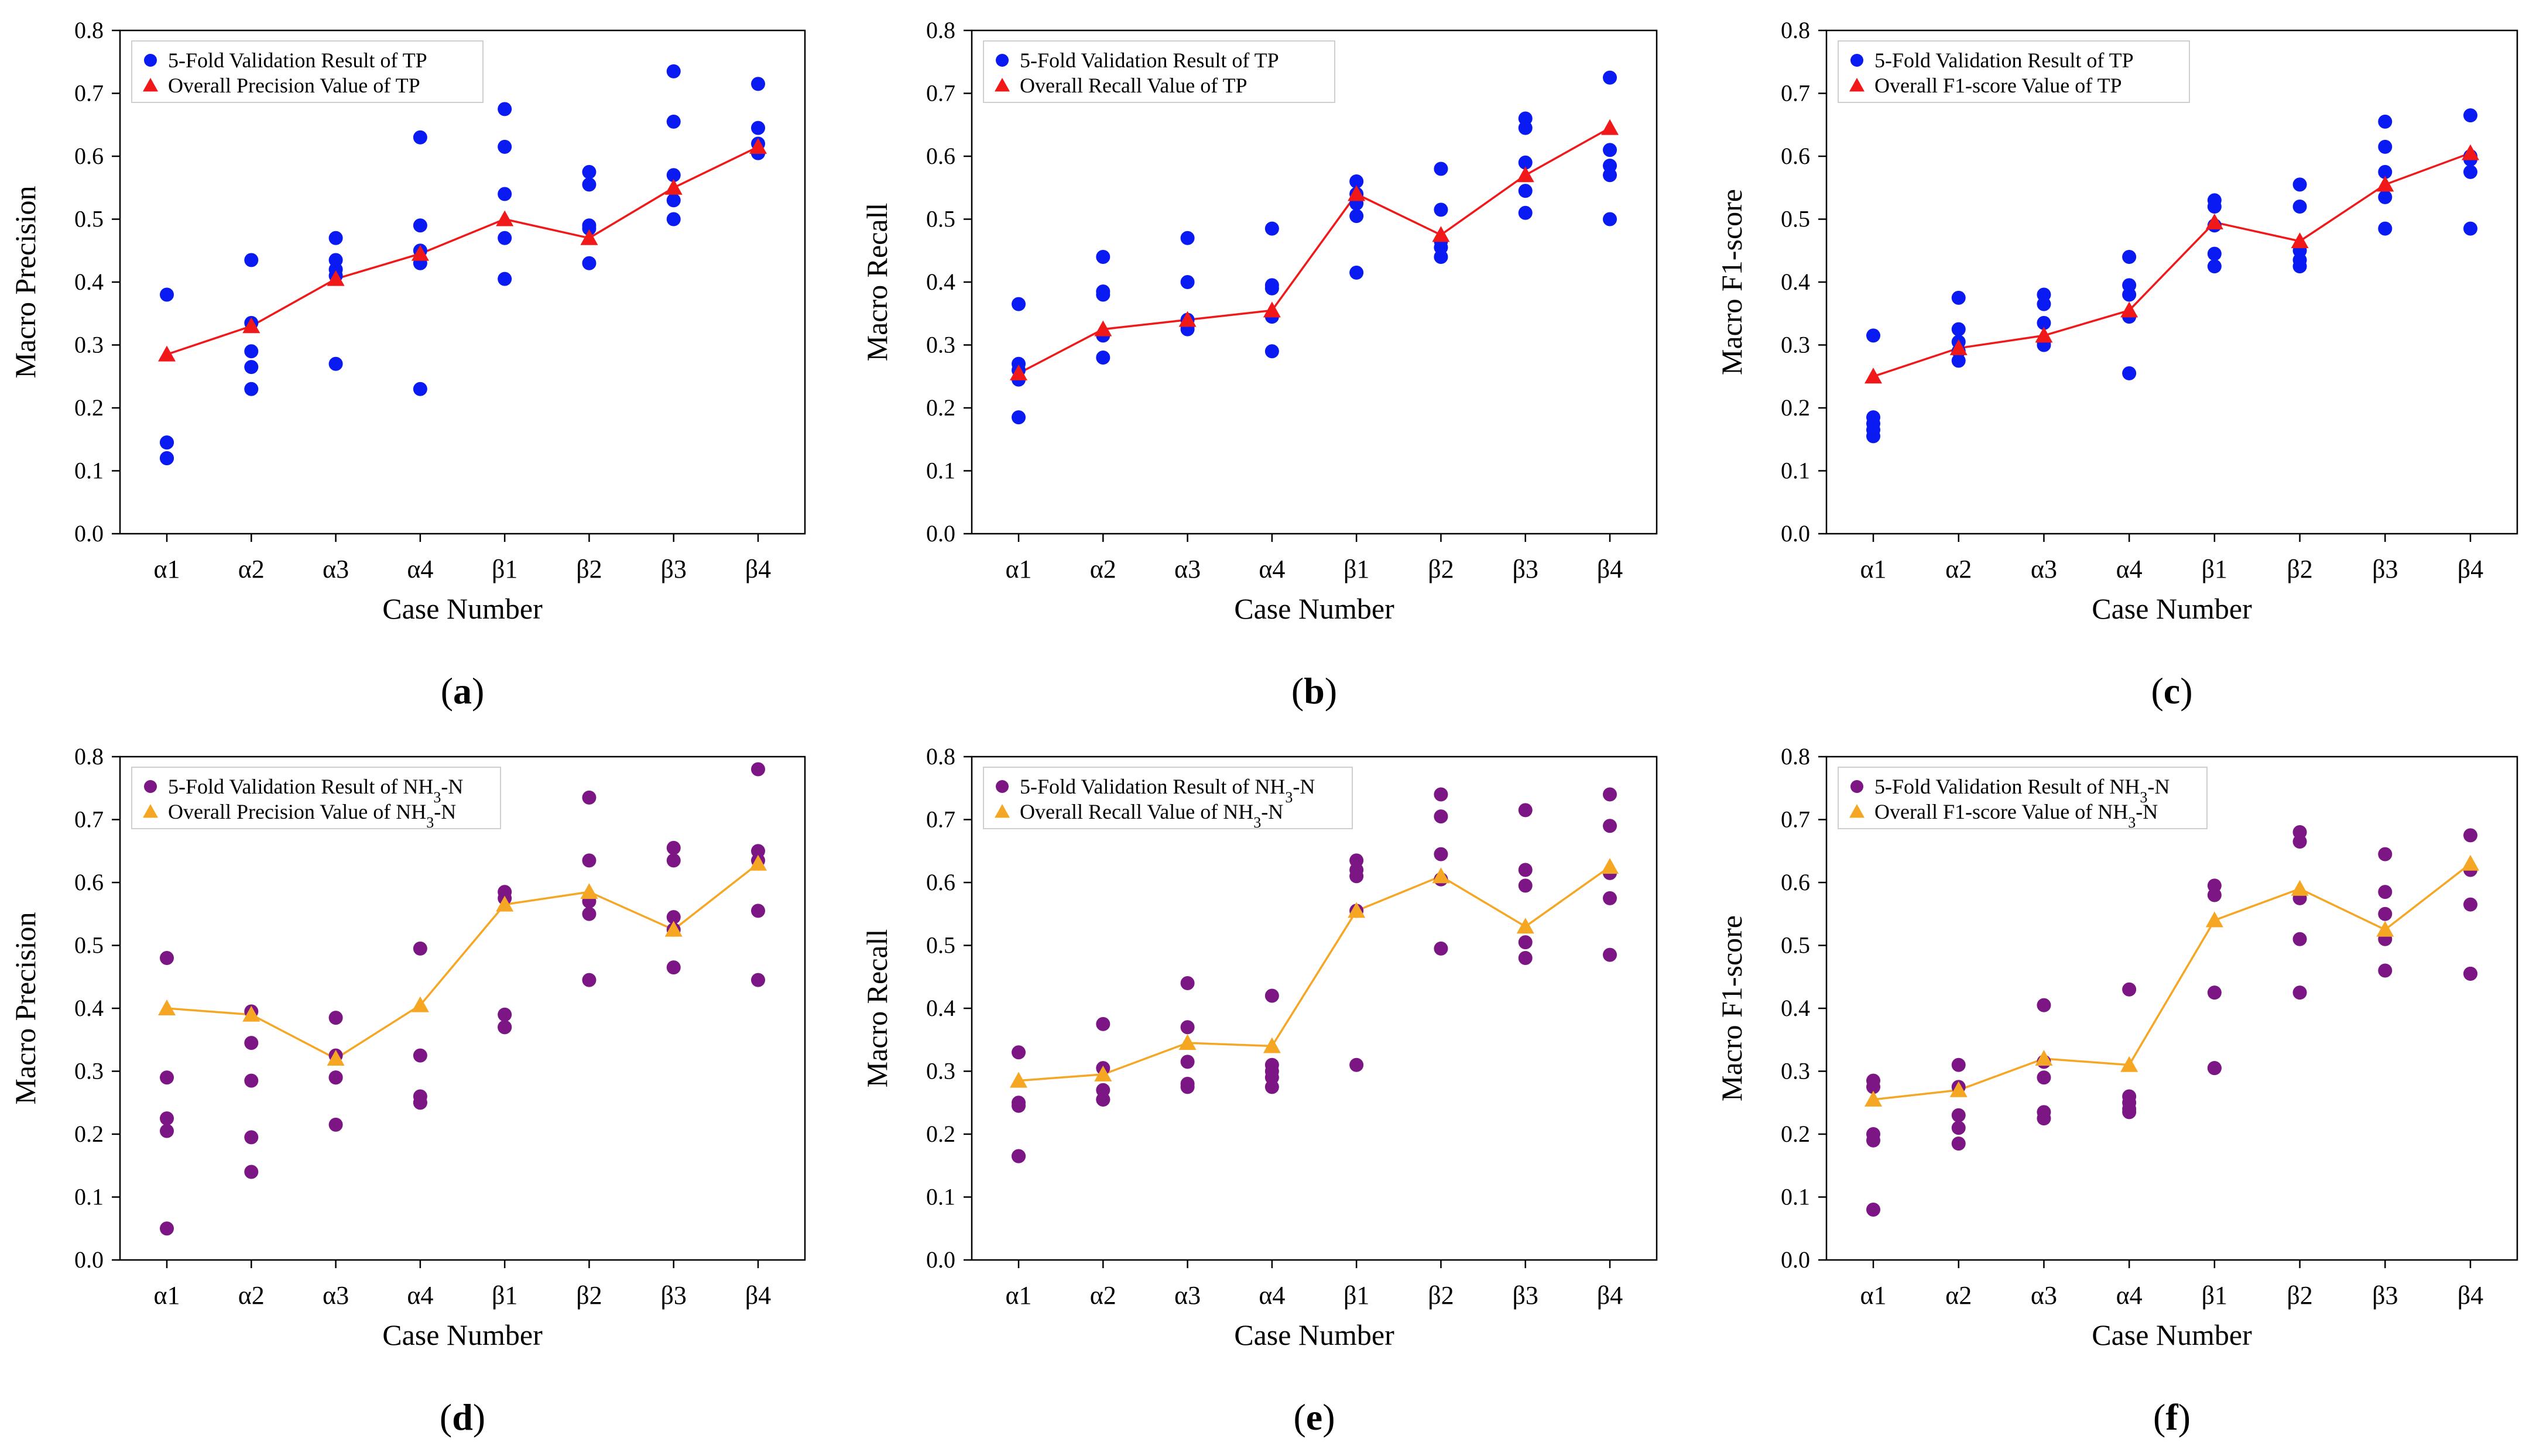 The height and width of the screenshot is (1456, 2543). Describe the element at coordinates (1314, 691) in the screenshot. I see `panel-label: (b)` at that location.